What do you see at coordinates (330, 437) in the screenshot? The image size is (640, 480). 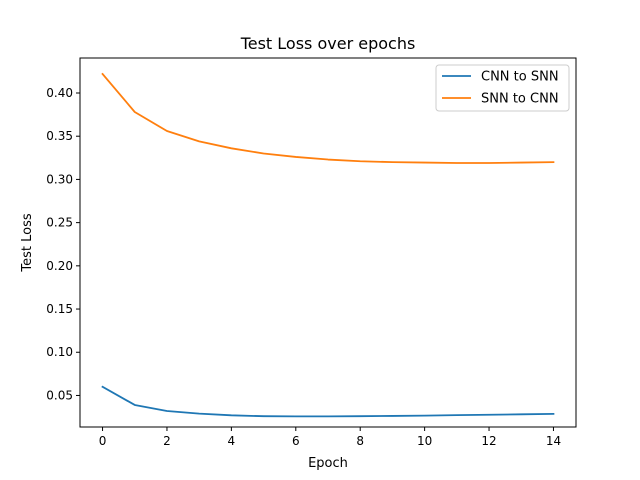 I see `x-axis: 0 2 4 6 8 10 12 14` at bounding box center [330, 437].